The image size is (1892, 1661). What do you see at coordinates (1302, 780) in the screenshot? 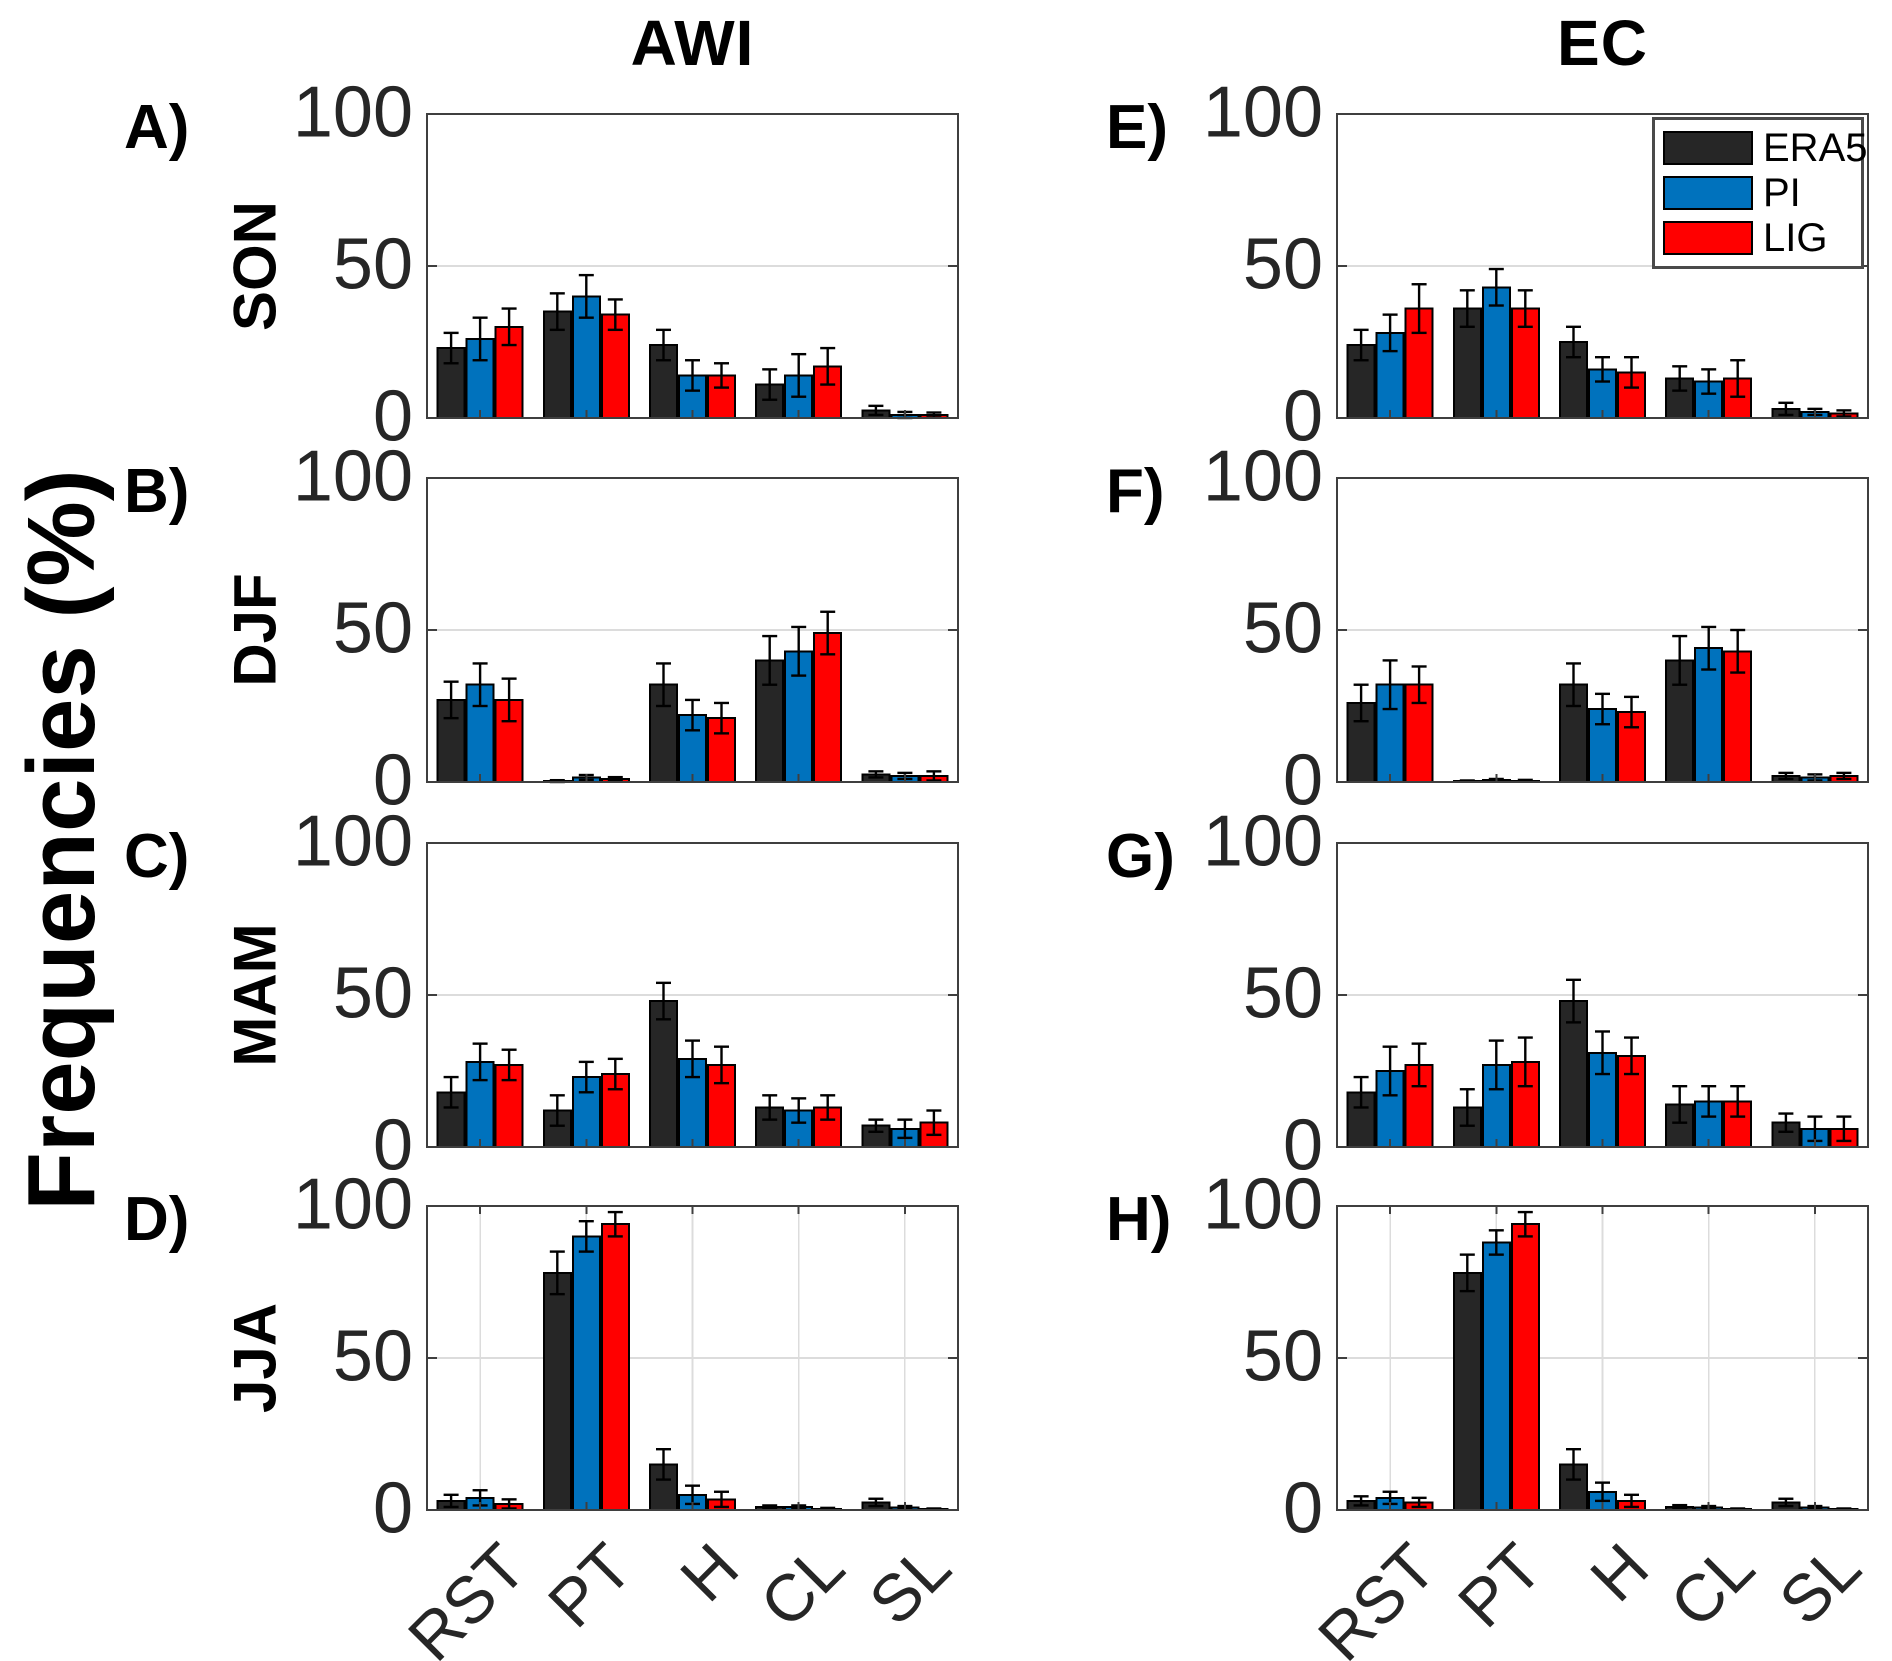
I see `y-tick-label-F-0: 0` at bounding box center [1302, 780].